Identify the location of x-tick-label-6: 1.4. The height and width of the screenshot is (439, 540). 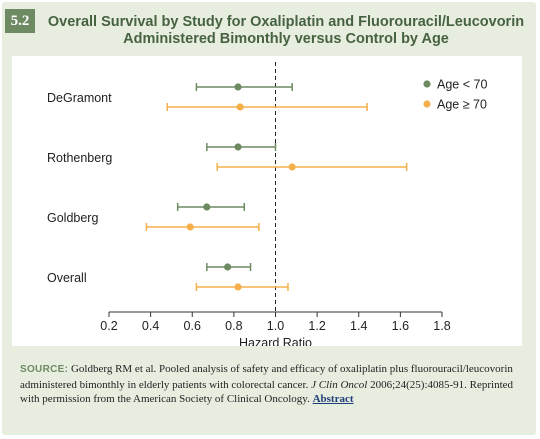
(358, 326).